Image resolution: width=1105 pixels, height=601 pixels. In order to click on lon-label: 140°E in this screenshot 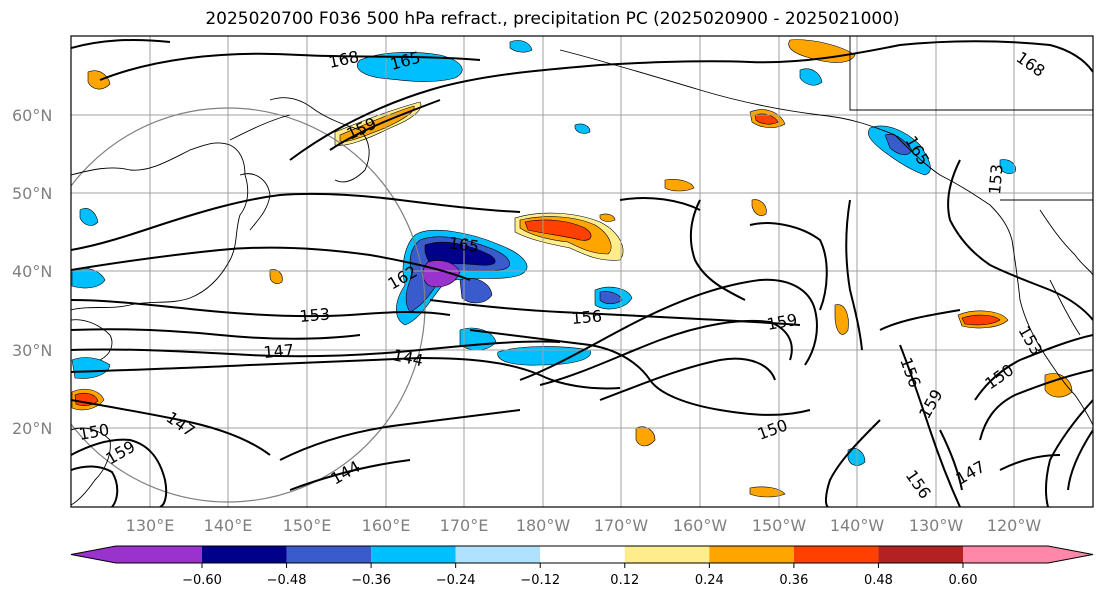, I will do `click(228, 525)`.